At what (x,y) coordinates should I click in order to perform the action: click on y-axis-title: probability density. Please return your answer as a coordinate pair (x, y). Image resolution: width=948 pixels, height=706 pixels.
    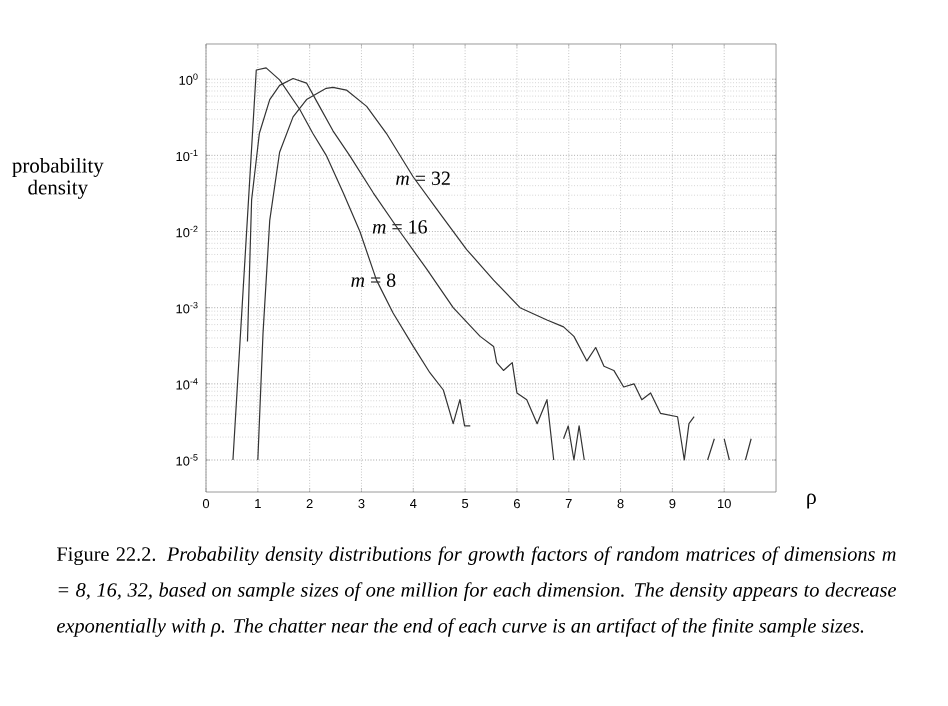
    Looking at the image, I should click on (58, 178).